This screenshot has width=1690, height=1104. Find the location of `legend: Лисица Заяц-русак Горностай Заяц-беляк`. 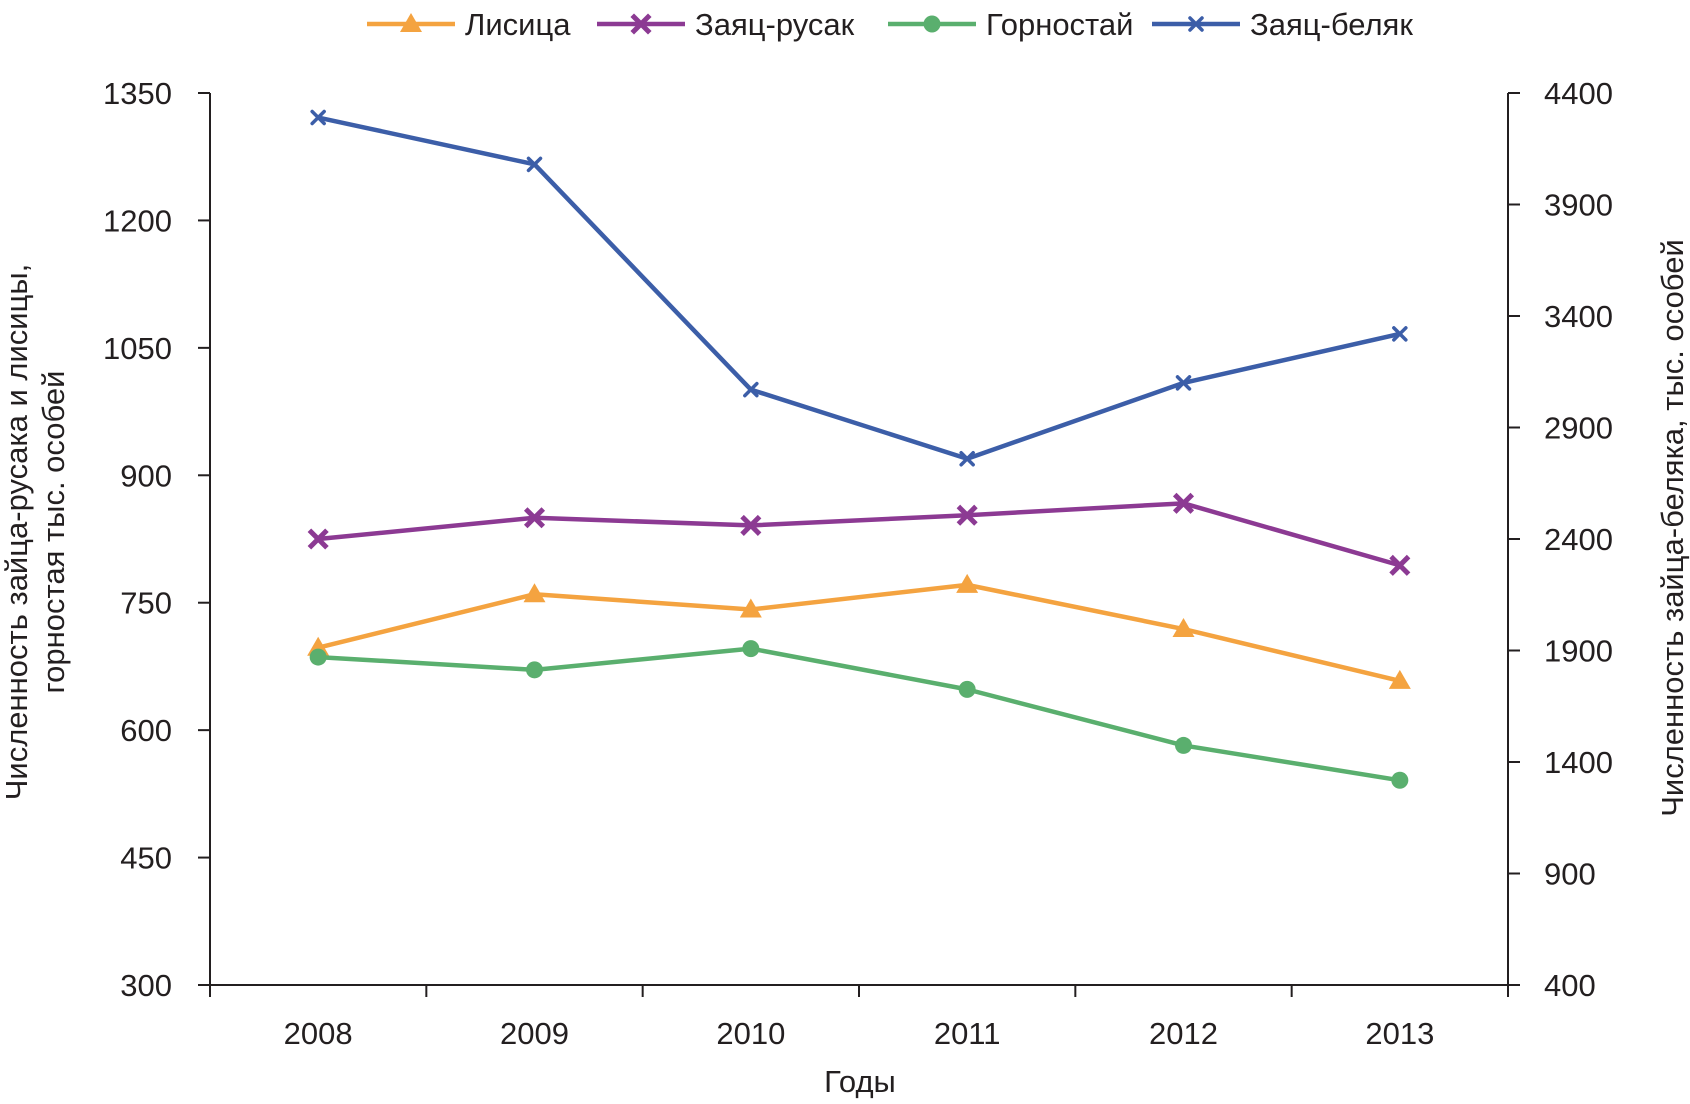

legend: Лисица Заяц-русак Горностай Заяц-беляк is located at coordinates (890, 24).